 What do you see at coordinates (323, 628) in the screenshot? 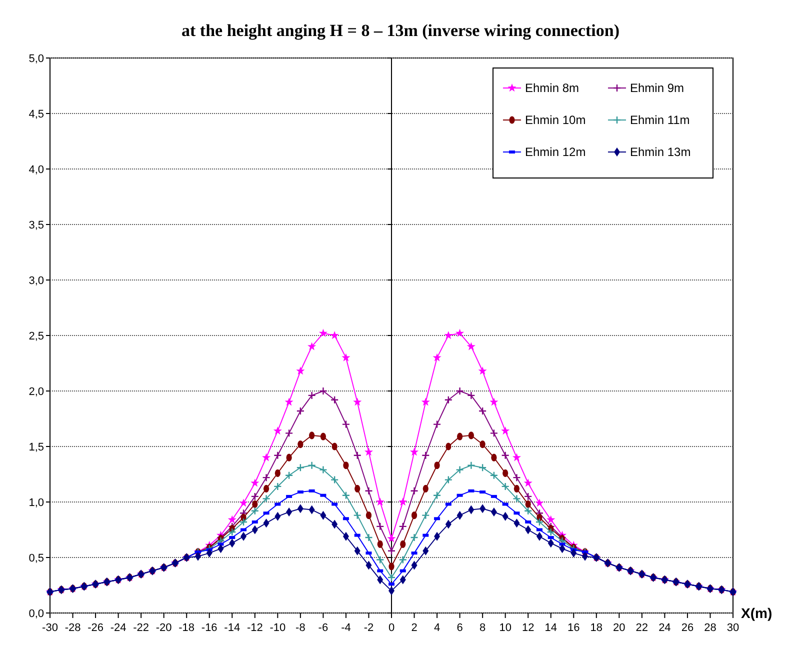
I see `x-tick-label: -6` at bounding box center [323, 628].